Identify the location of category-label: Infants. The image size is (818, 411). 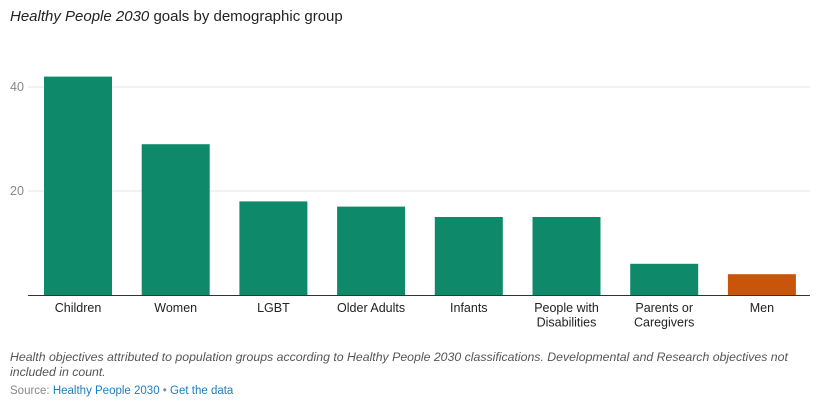
(469, 308).